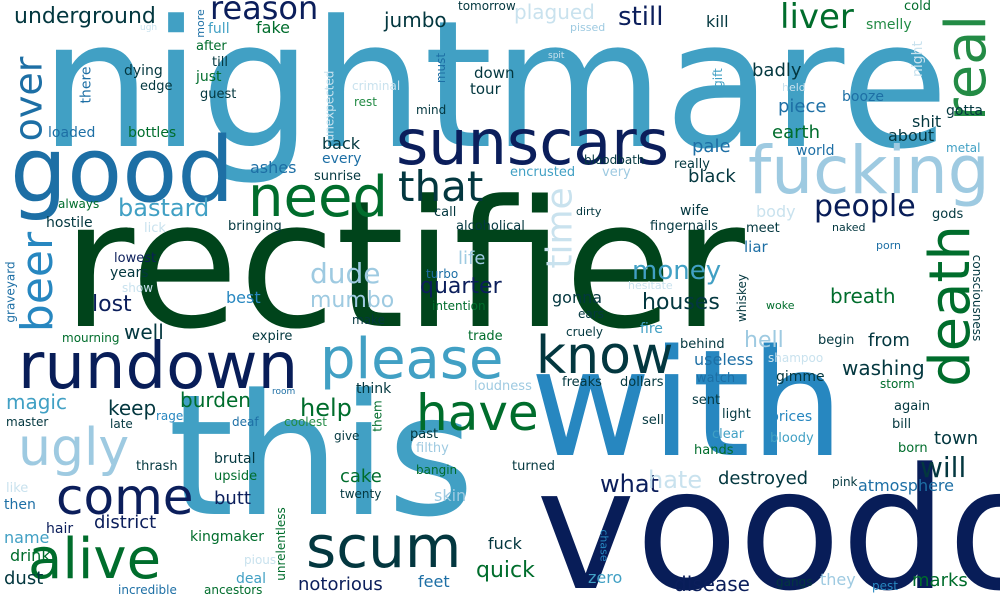 The image size is (1000, 600). Describe the element at coordinates (889, 340) in the screenshot. I see `word: from` at that location.